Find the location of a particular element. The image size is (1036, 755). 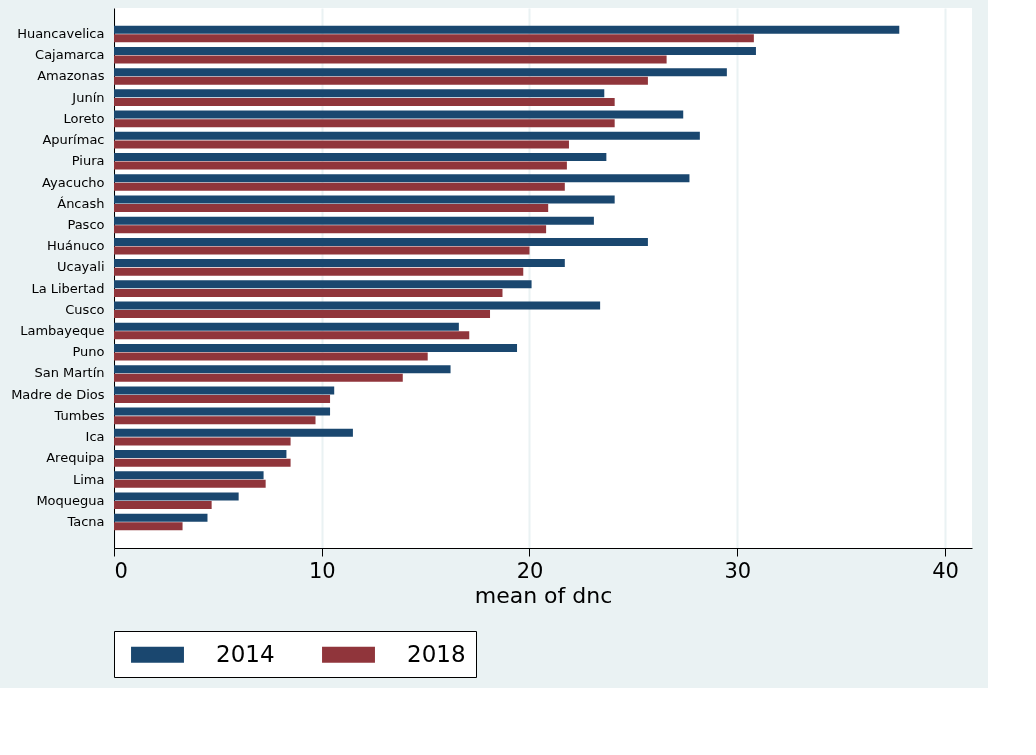

y-tick-label: Tumbes is located at coordinates (79, 415).